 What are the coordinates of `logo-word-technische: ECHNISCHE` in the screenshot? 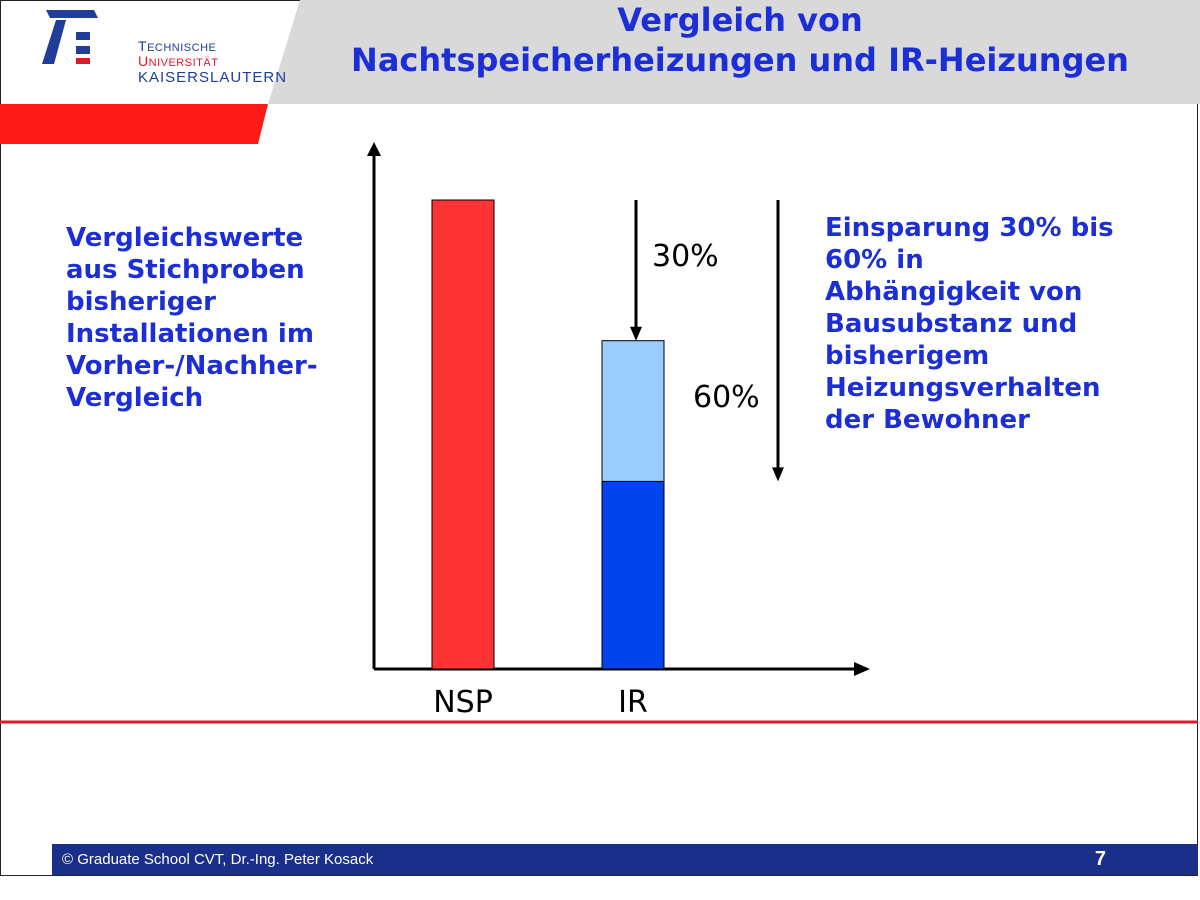 It's located at (182, 48).